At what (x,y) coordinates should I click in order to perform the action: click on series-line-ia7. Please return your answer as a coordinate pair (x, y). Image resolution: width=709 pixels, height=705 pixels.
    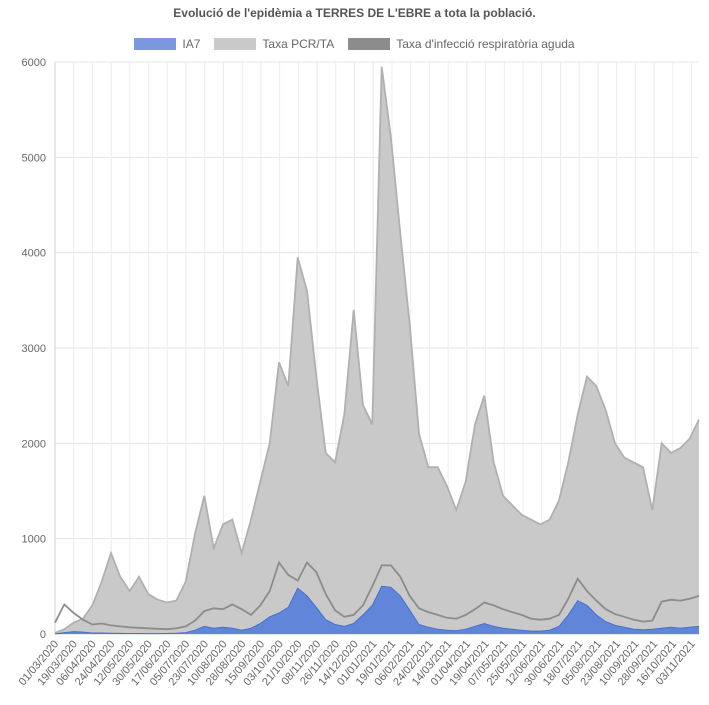
    Looking at the image, I should click on (377, 610).